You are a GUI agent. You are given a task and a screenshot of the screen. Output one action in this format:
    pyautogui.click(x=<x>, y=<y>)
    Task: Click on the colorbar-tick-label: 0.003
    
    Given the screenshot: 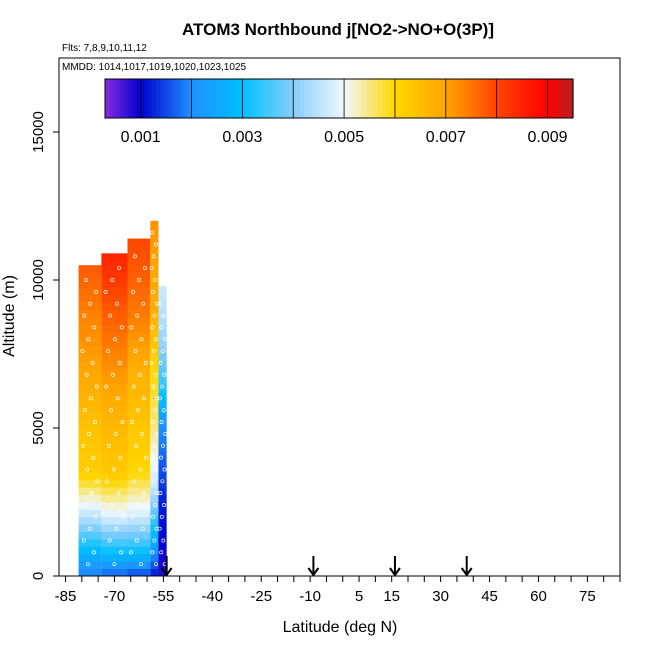 What is the action you would take?
    pyautogui.click(x=242, y=137)
    